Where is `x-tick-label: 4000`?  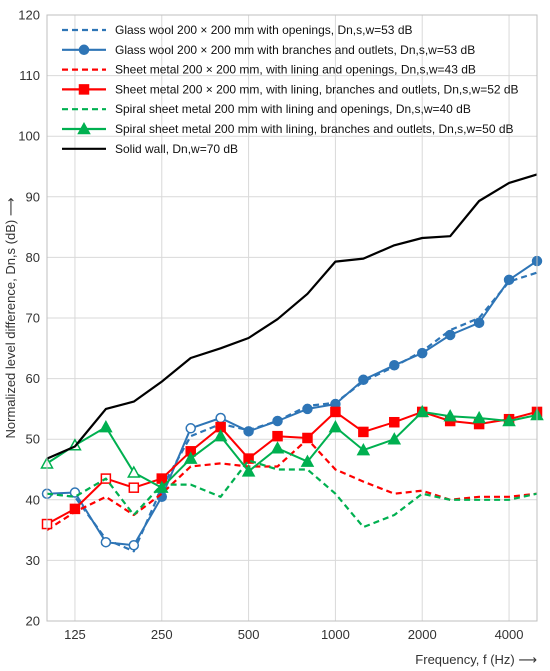
x-tick-label: 4000 is located at coordinates (509, 634).